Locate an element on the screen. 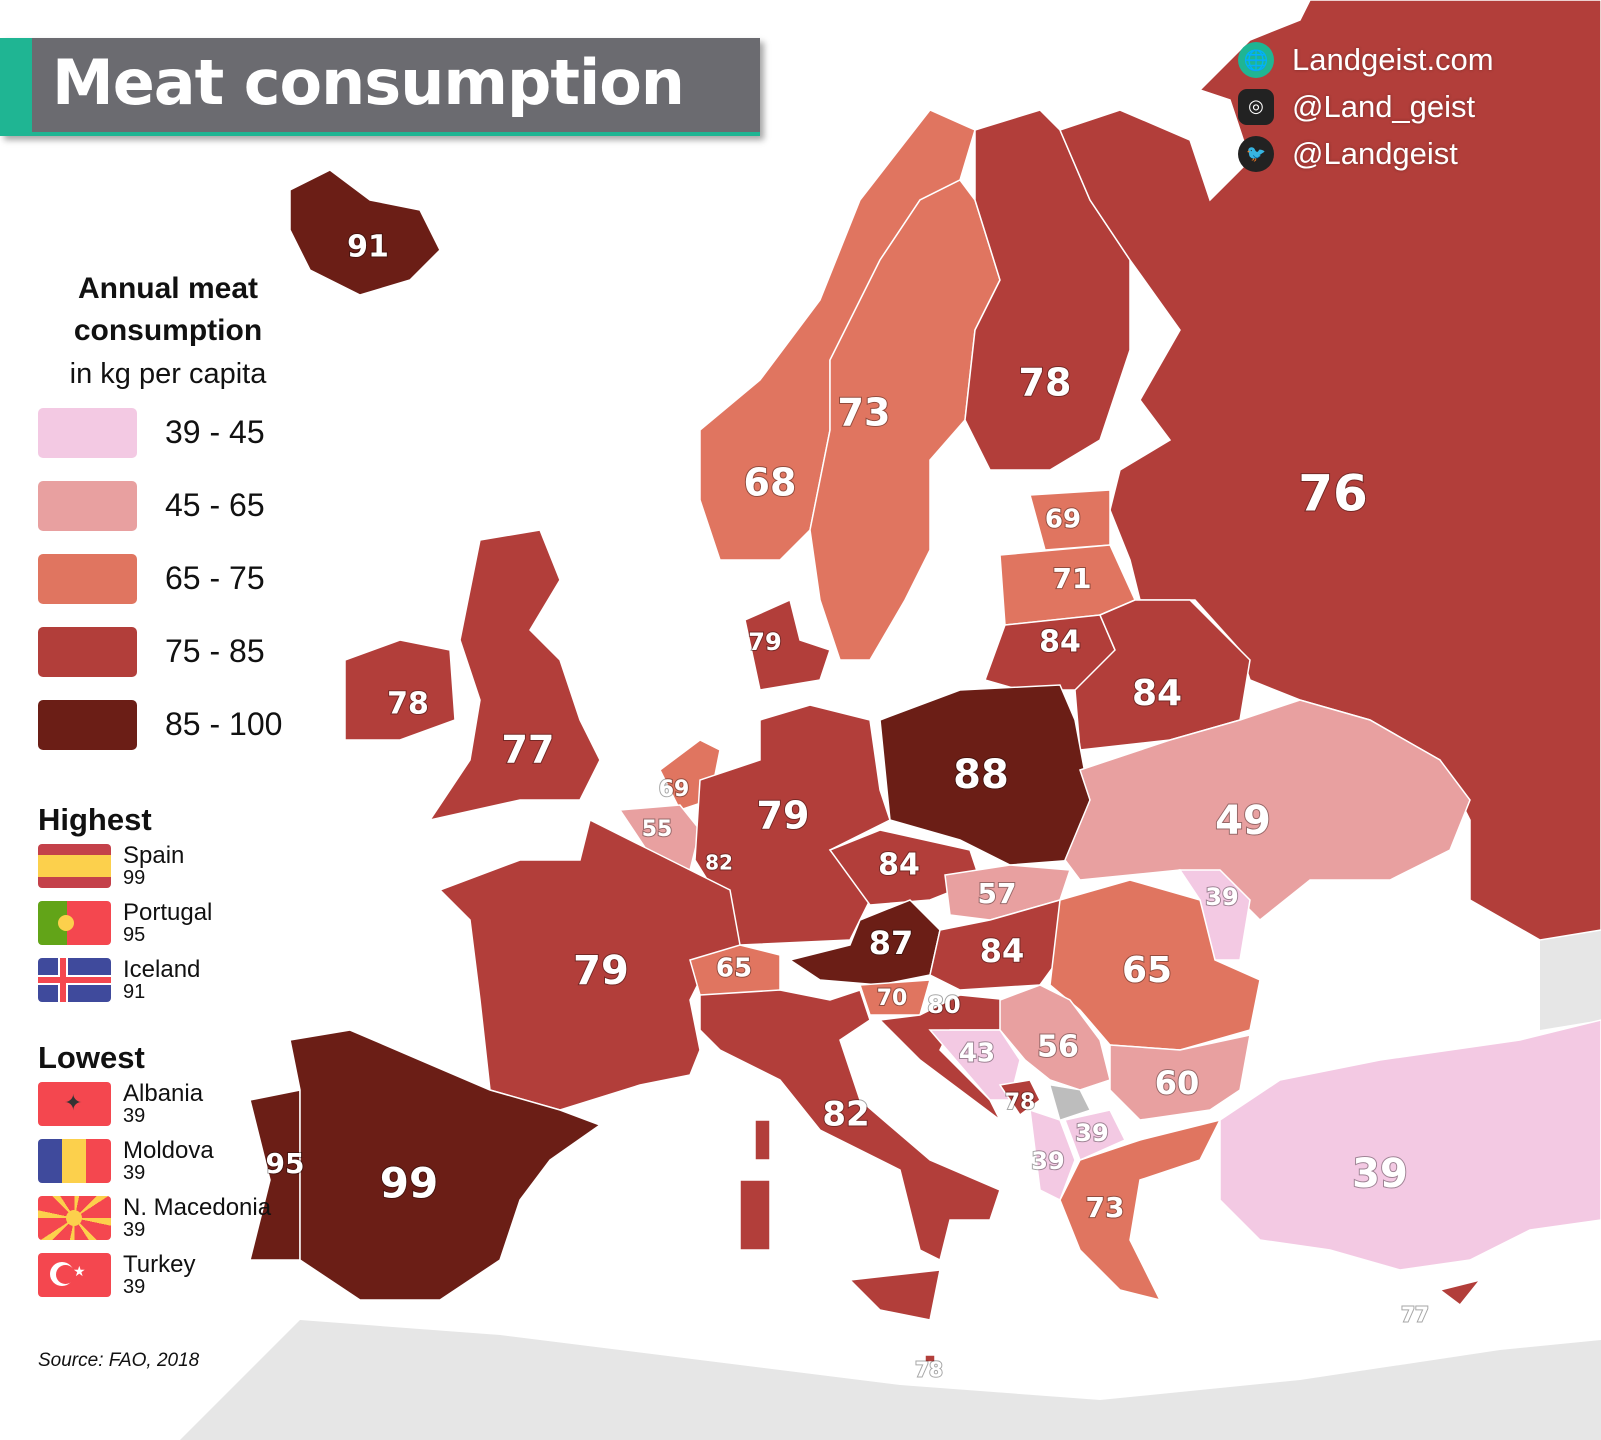  social-twitter: 🐦 @Landgeist is located at coordinates (1366, 153).